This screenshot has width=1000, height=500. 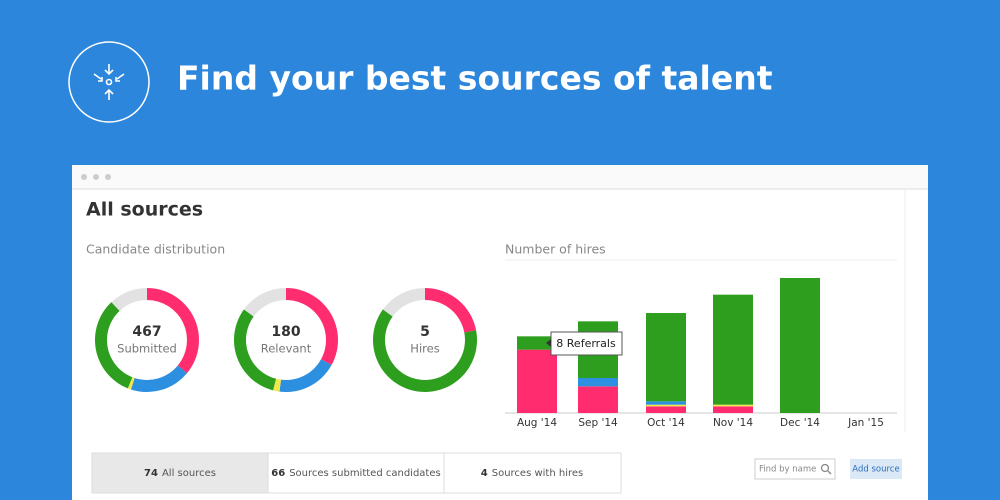 I want to click on page-title: Find your best sources of talent, so click(x=475, y=78).